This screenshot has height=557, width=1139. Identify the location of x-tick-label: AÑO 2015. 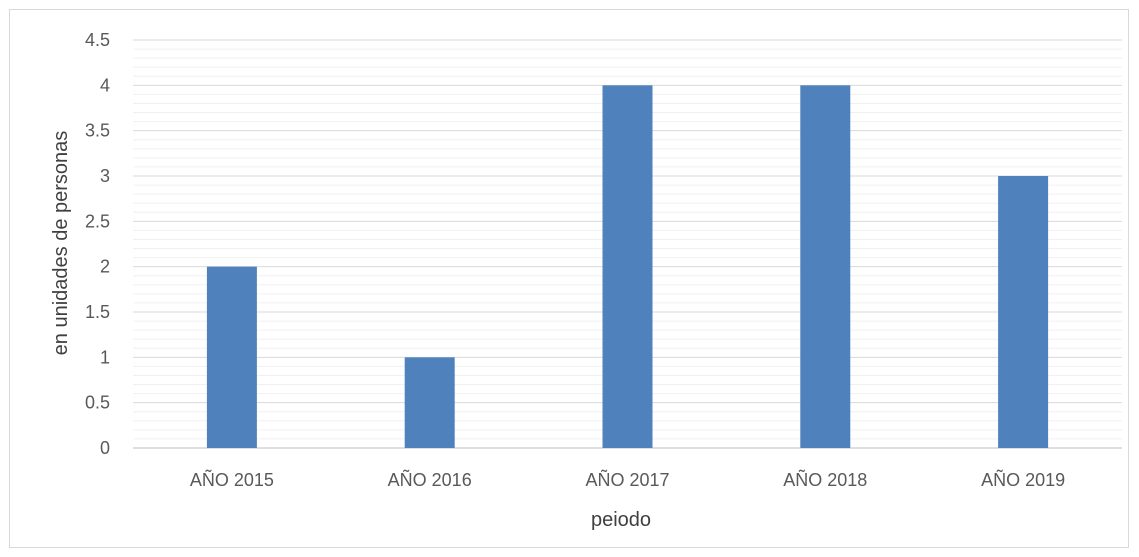
(232, 479).